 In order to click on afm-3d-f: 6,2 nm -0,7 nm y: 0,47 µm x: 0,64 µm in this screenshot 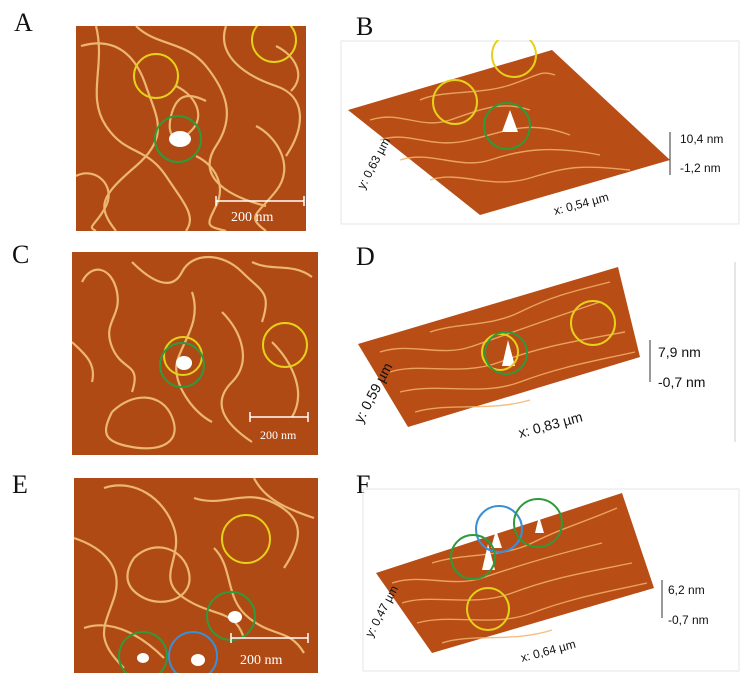, I will do `click(551, 580)`.